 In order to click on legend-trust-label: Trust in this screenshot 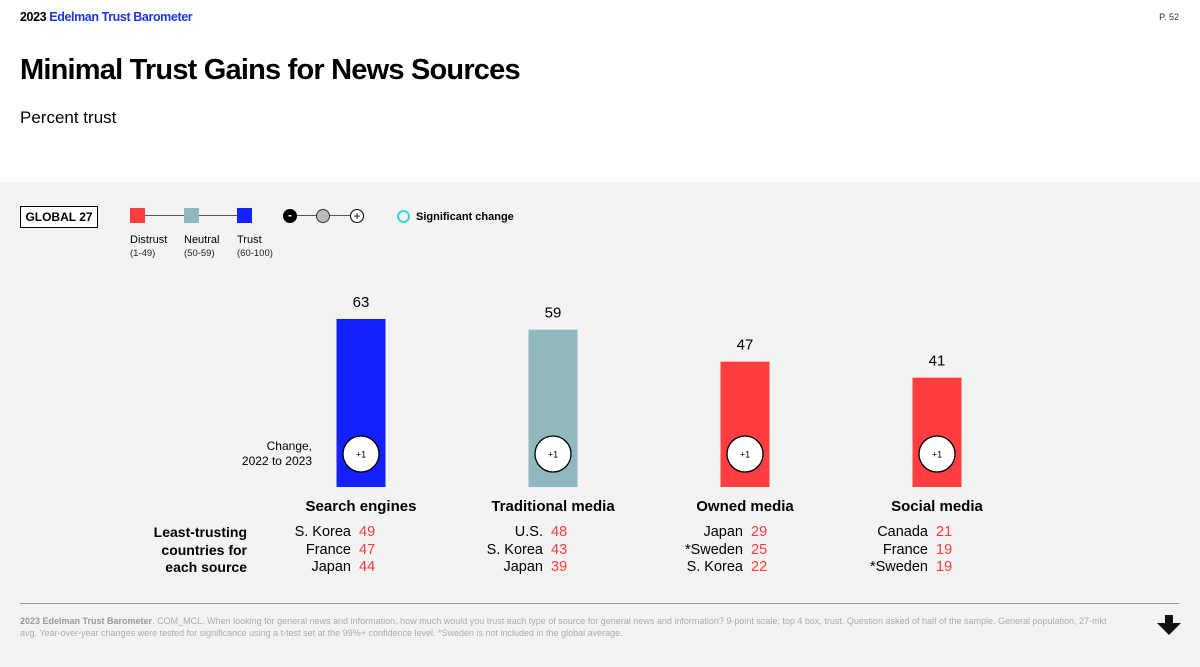, I will do `click(249, 240)`.